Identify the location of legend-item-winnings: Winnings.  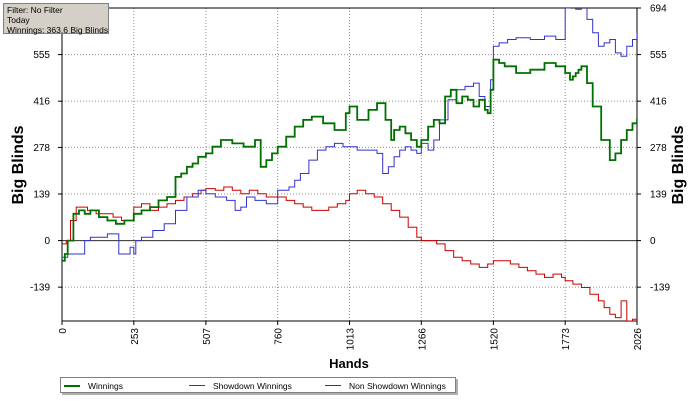
(93, 385).